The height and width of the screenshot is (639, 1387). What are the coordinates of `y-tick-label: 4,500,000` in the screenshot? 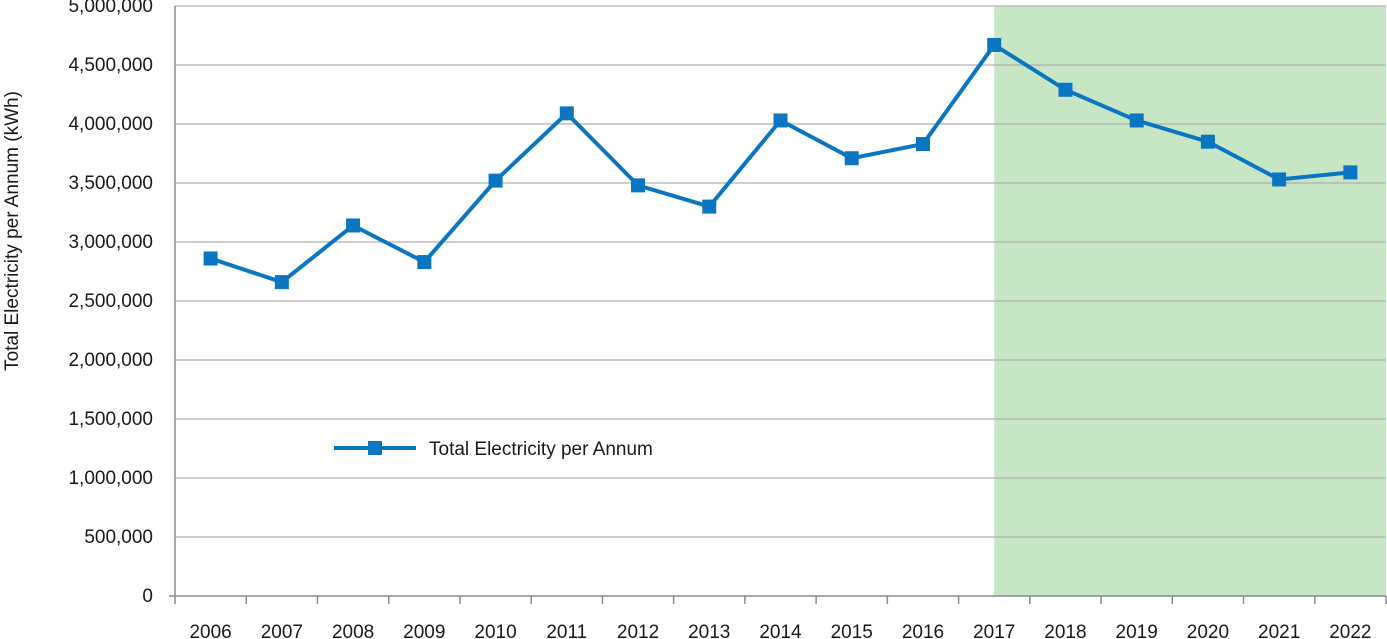 It's located at (110, 65).